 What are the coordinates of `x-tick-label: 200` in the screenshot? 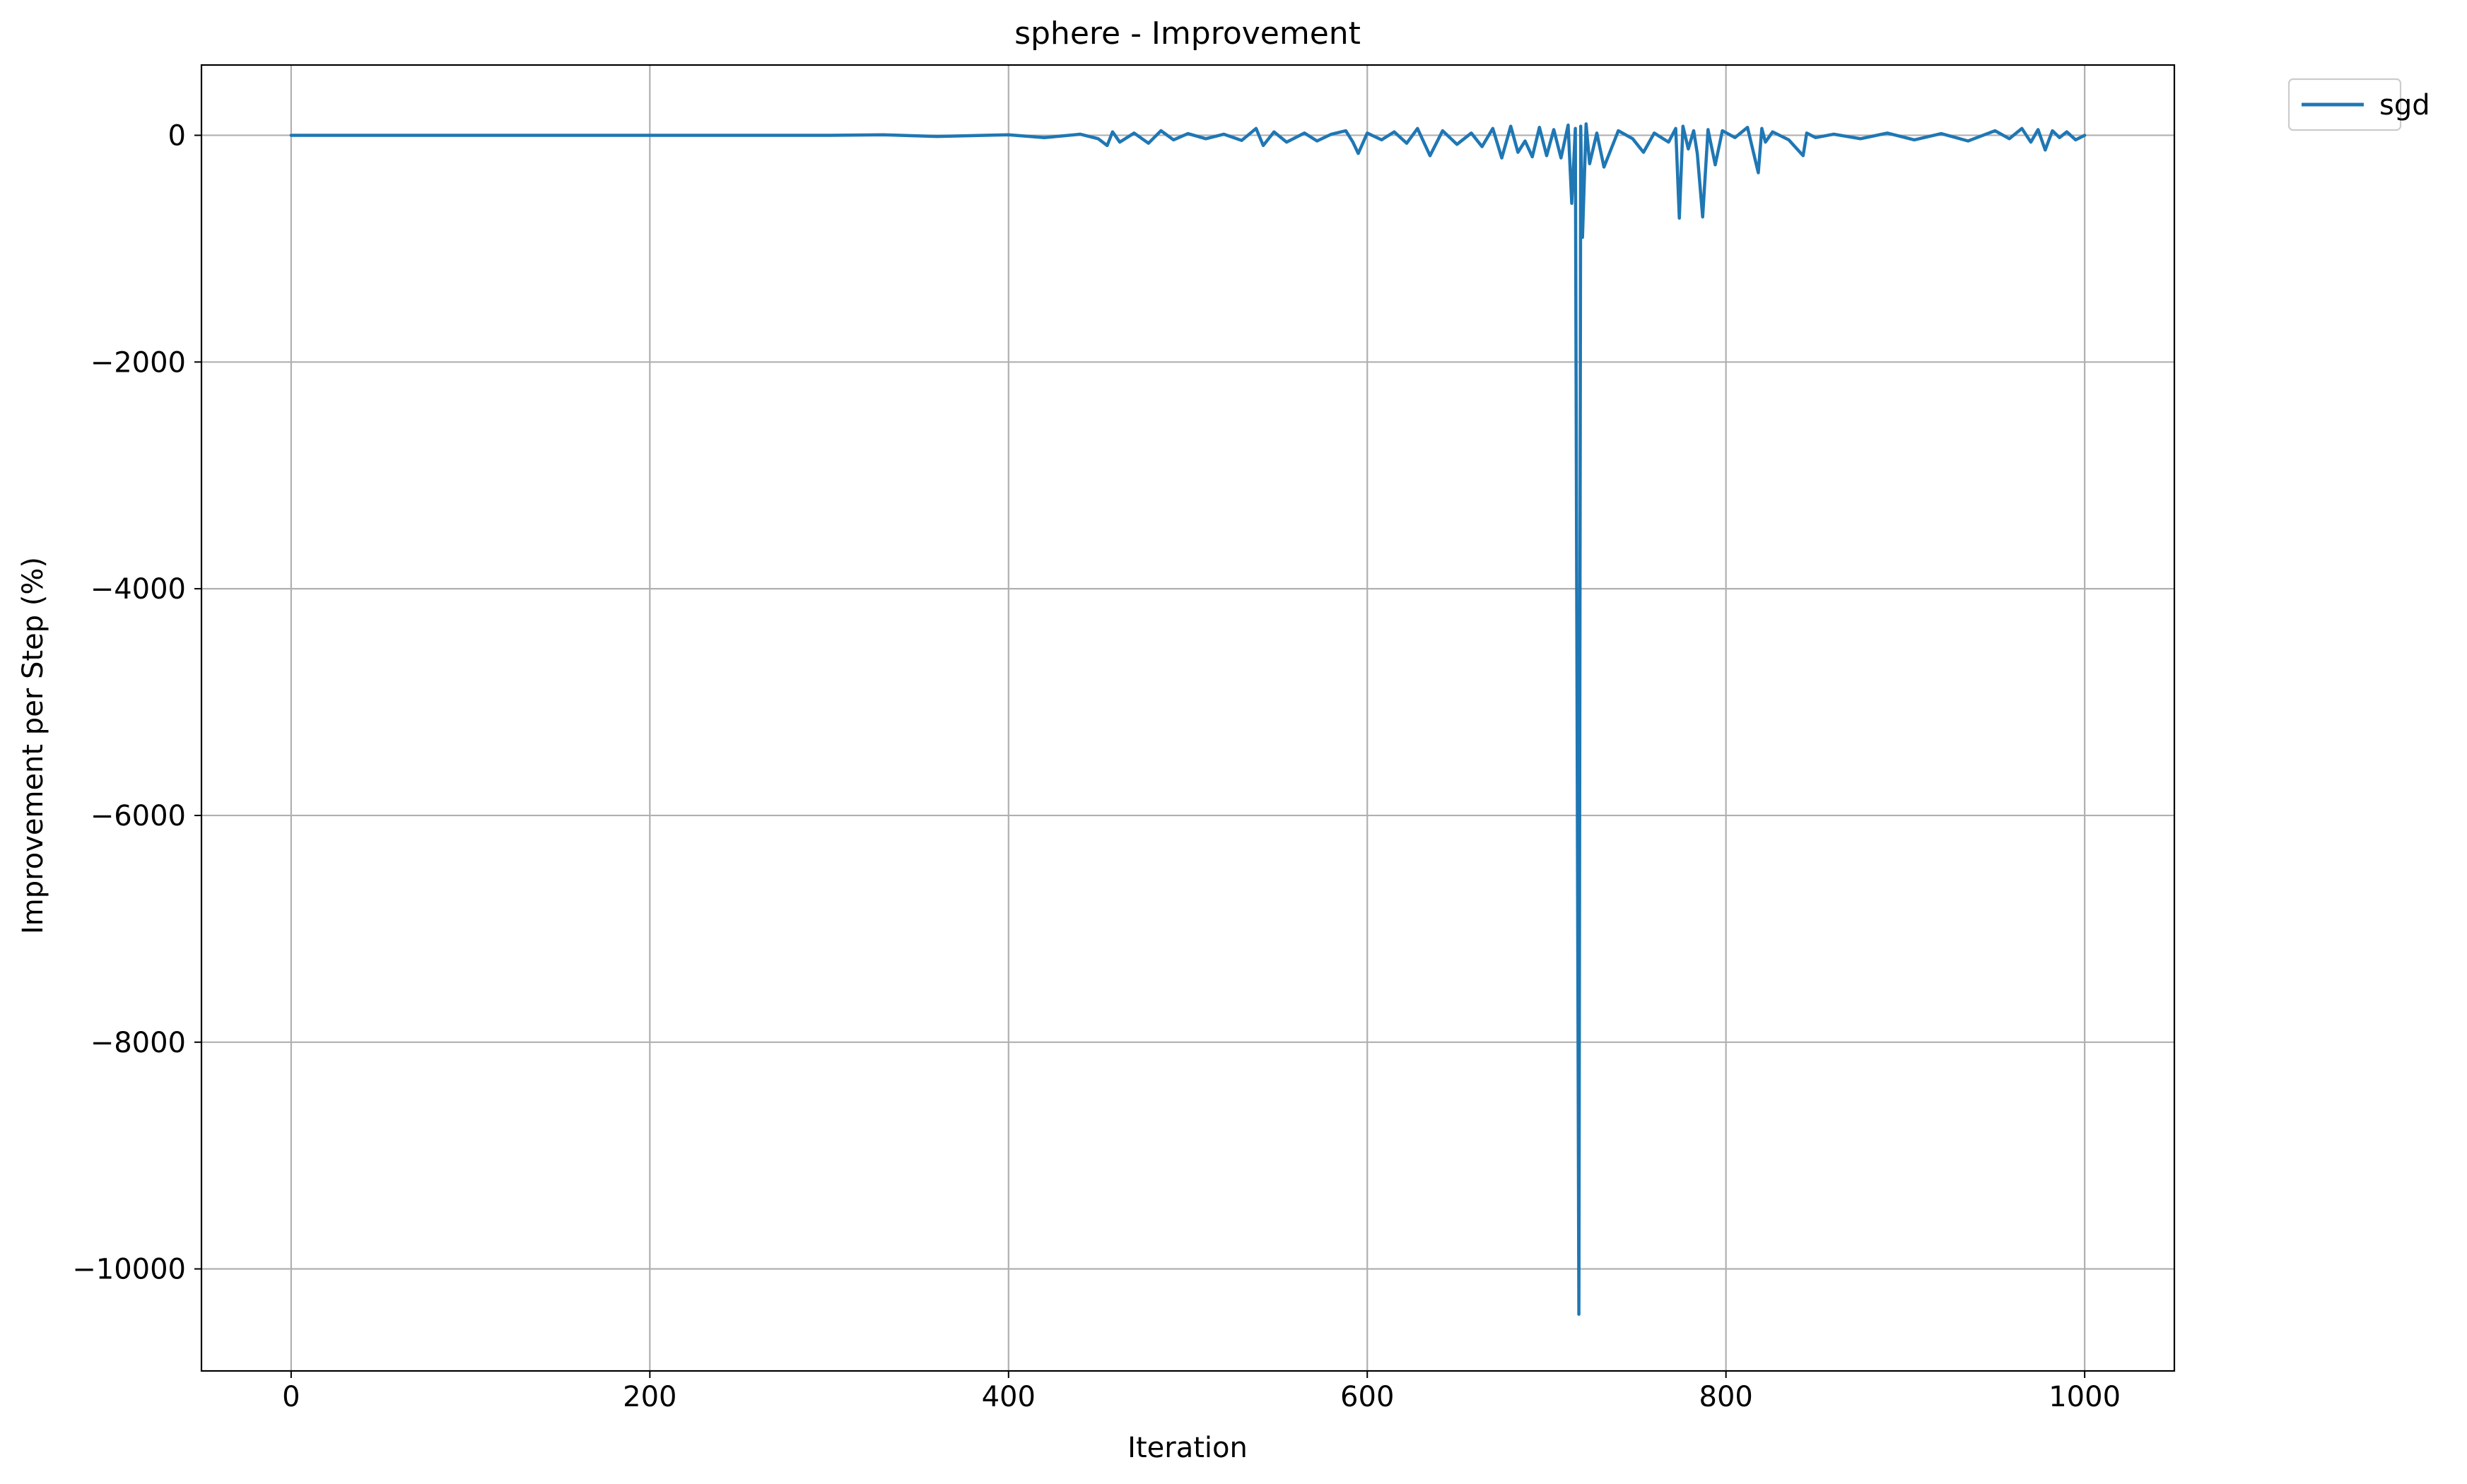 It's located at (649, 1397).